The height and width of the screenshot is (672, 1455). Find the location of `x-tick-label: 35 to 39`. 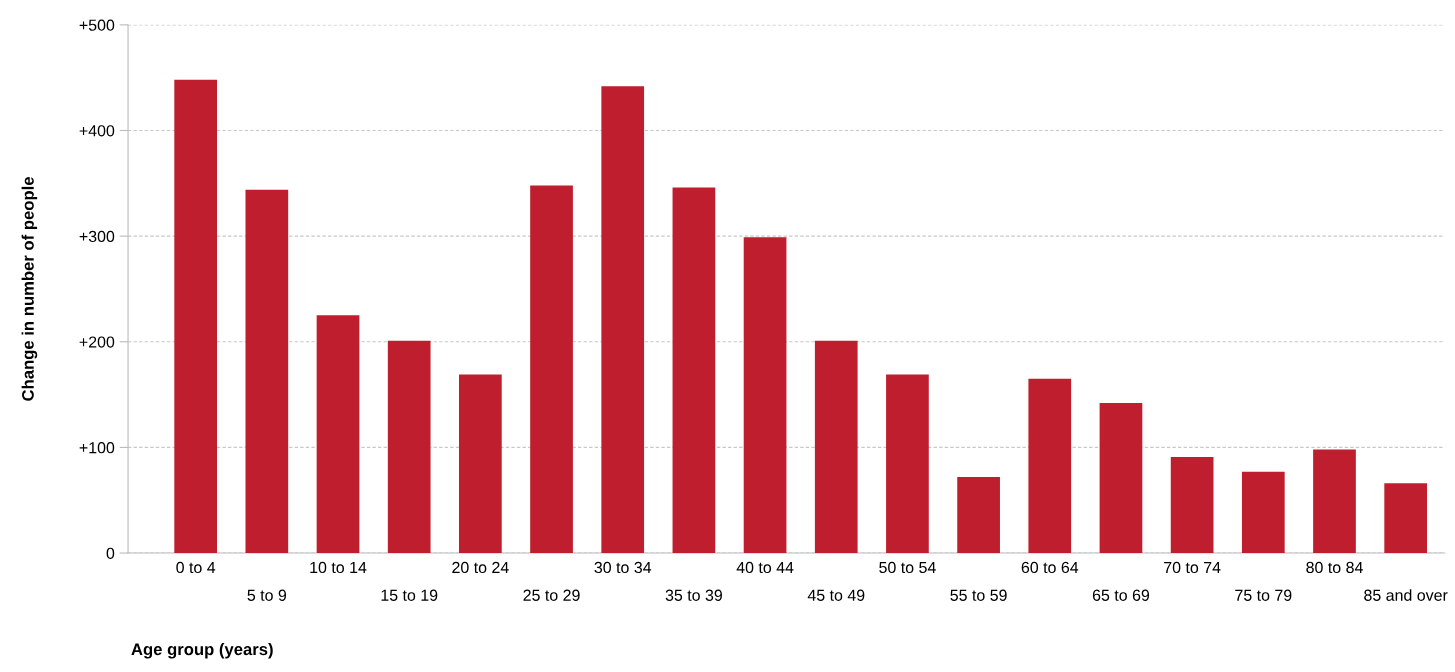

x-tick-label: 35 to 39 is located at coordinates (694, 595).